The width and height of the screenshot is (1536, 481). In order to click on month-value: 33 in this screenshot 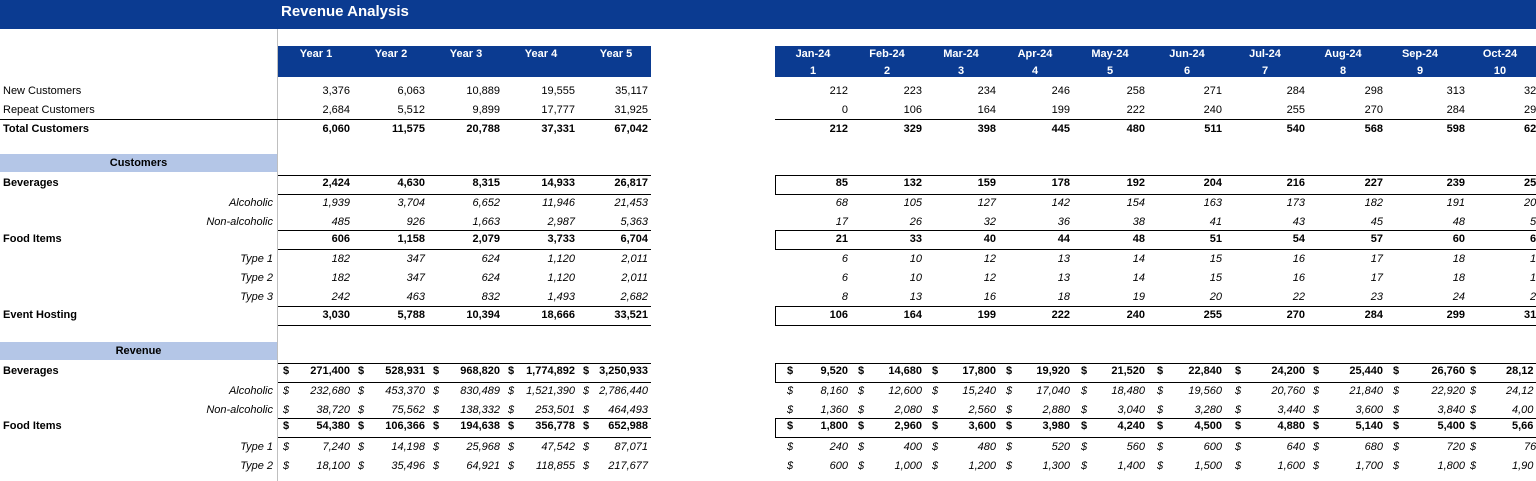, I will do `click(915, 239)`.